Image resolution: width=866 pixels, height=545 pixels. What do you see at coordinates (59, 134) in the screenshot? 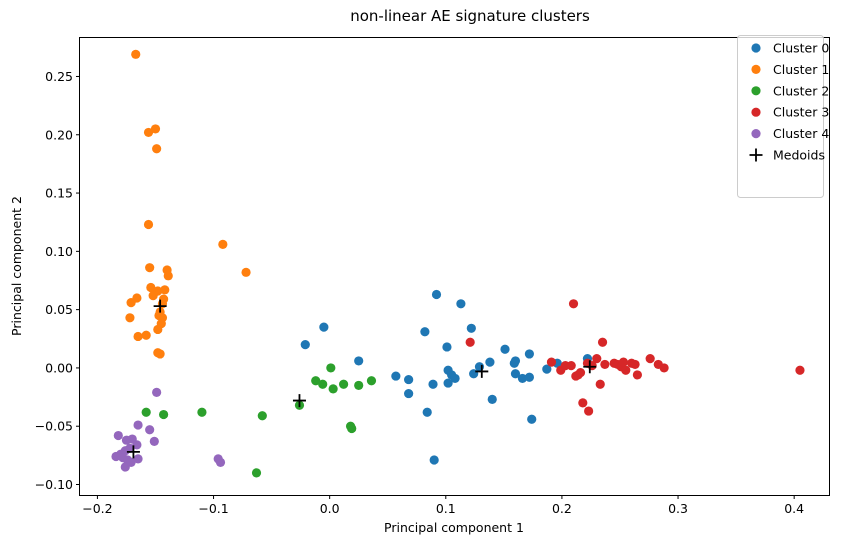
I see `y-tick-label: 0.20` at bounding box center [59, 134].